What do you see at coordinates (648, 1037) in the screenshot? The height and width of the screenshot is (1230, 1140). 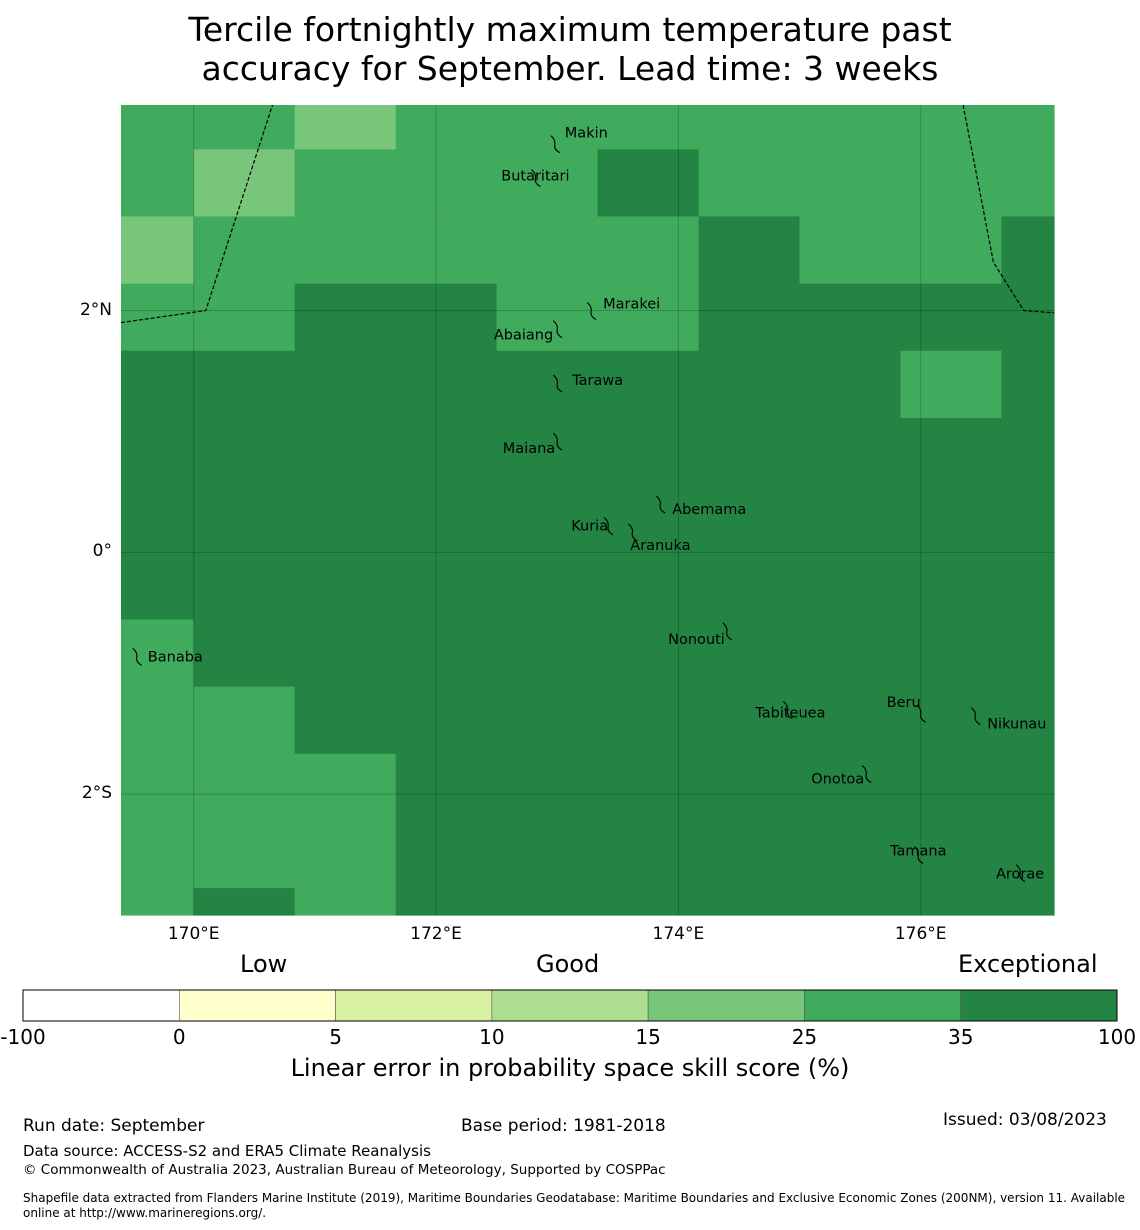 I see `colorbar-tick-label: 15` at bounding box center [648, 1037].